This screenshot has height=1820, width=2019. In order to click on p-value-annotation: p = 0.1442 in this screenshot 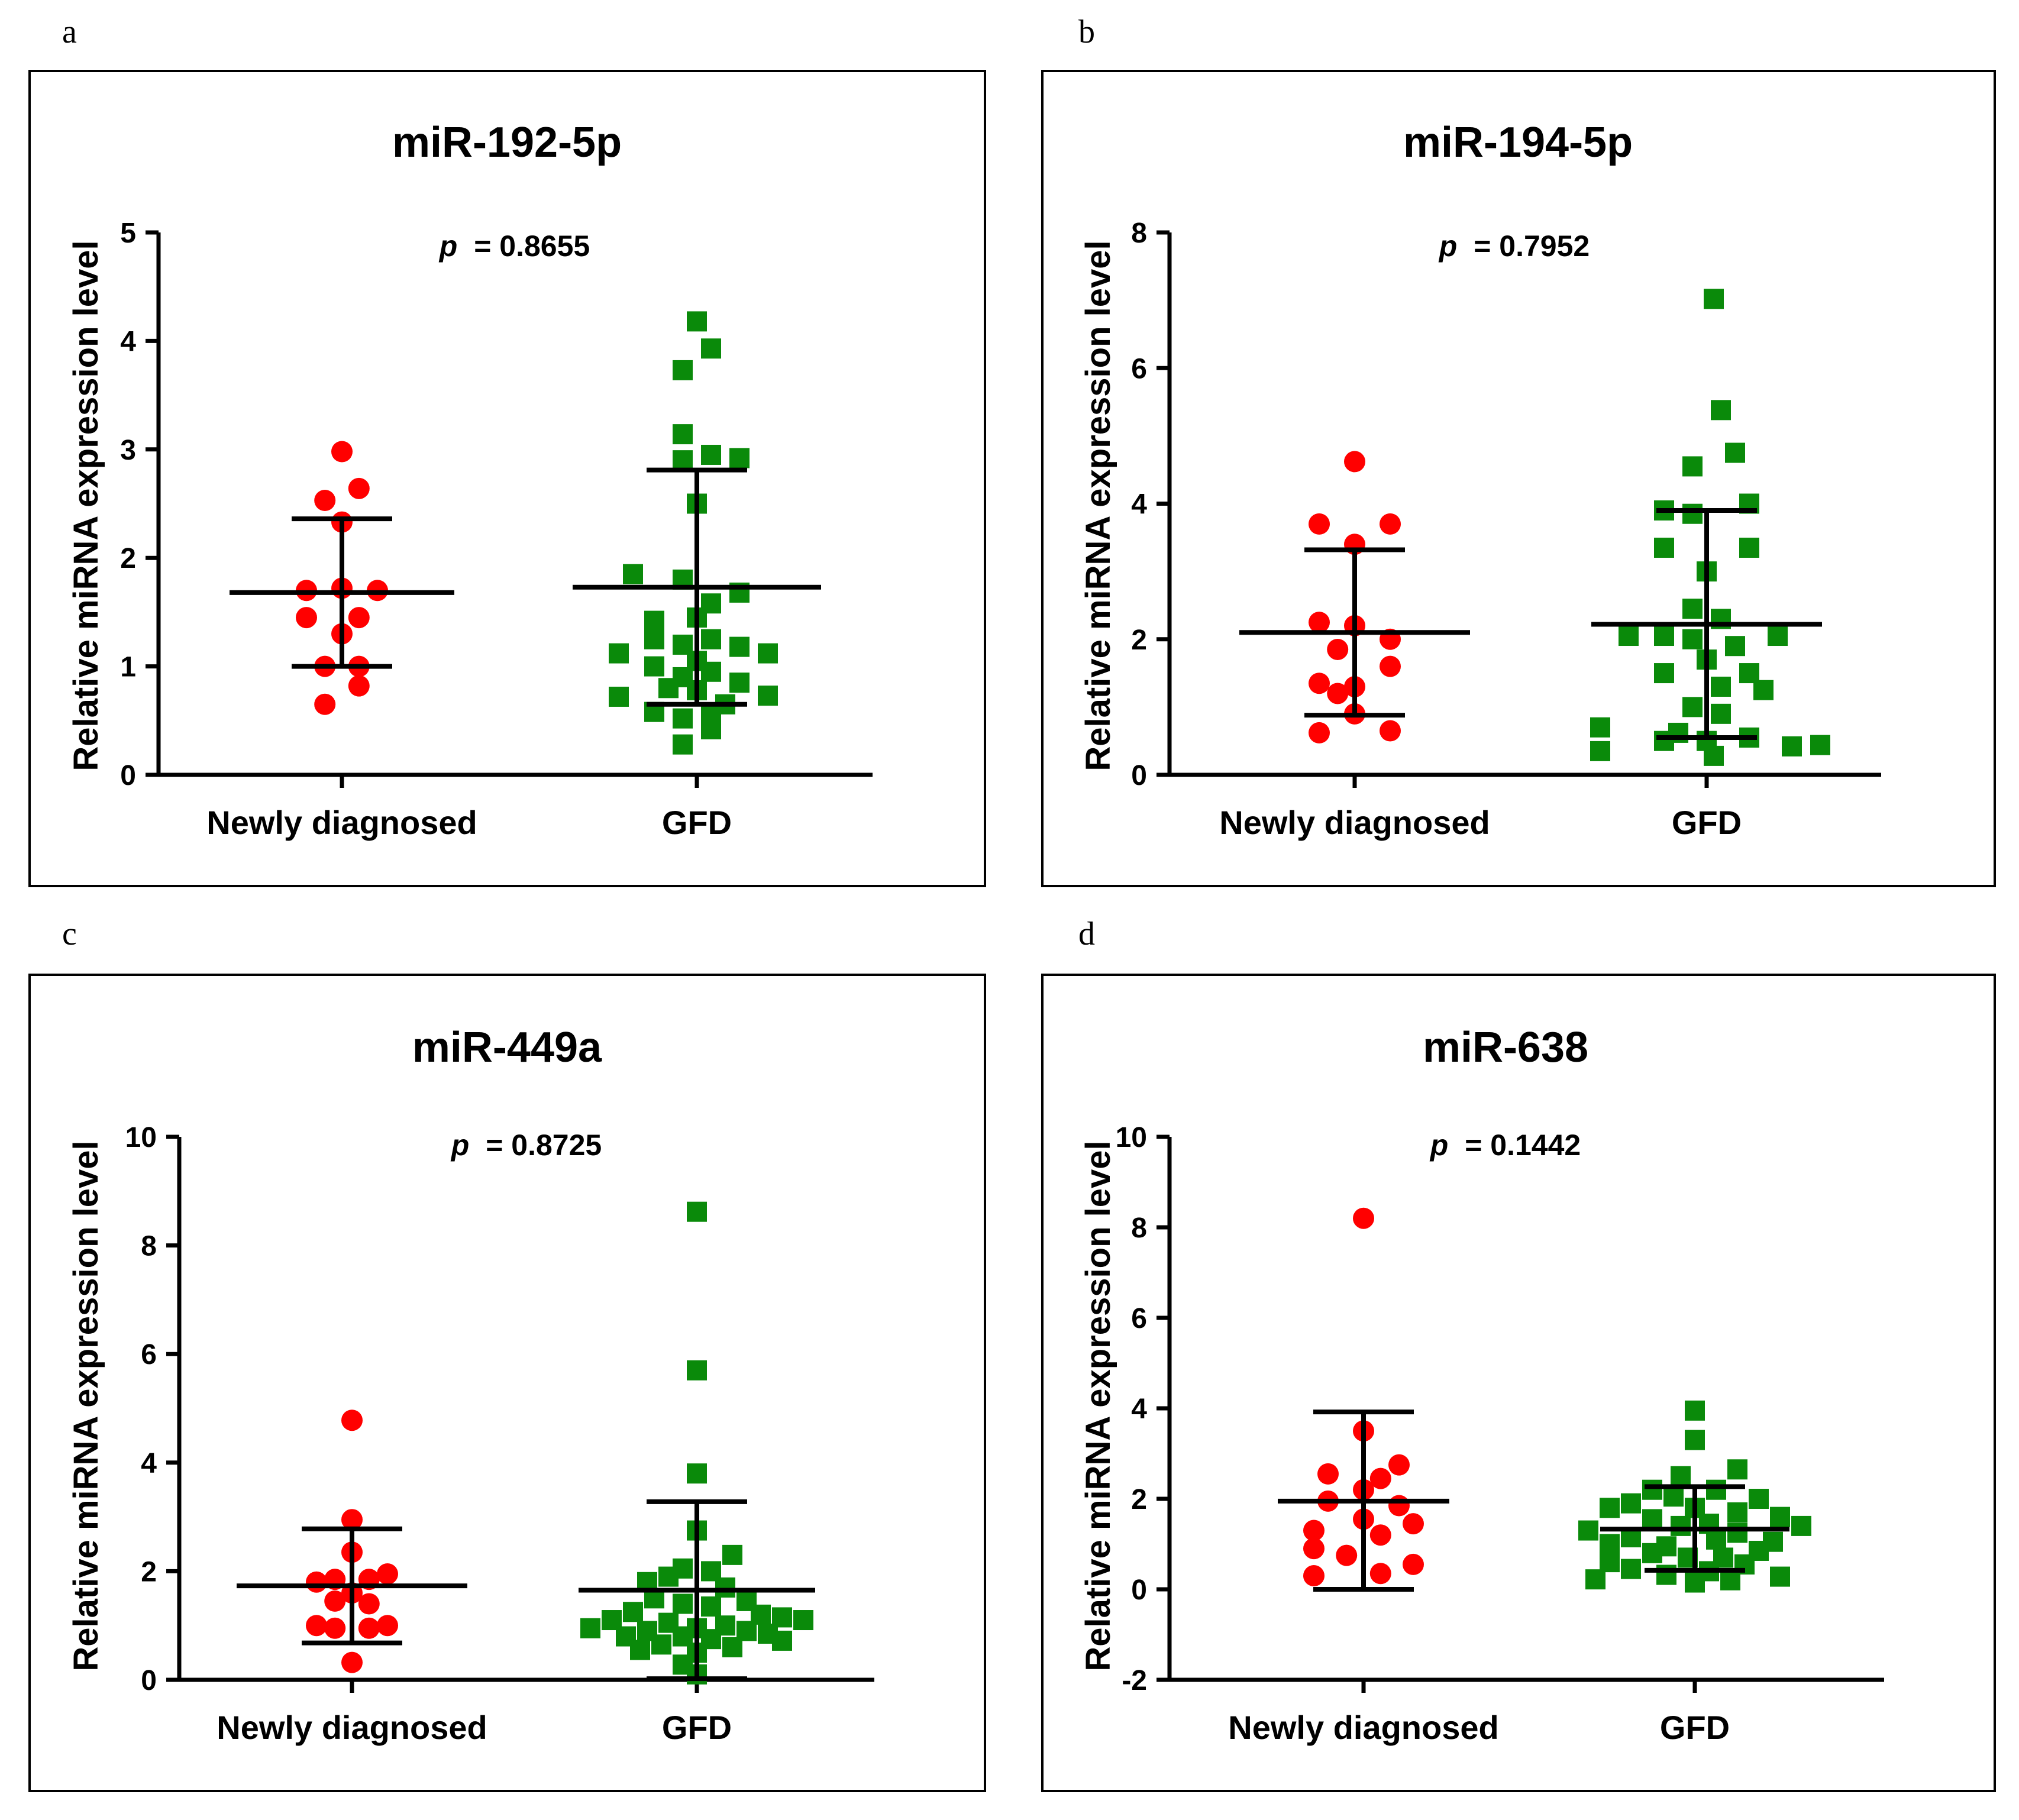, I will do `click(1505, 1145)`.